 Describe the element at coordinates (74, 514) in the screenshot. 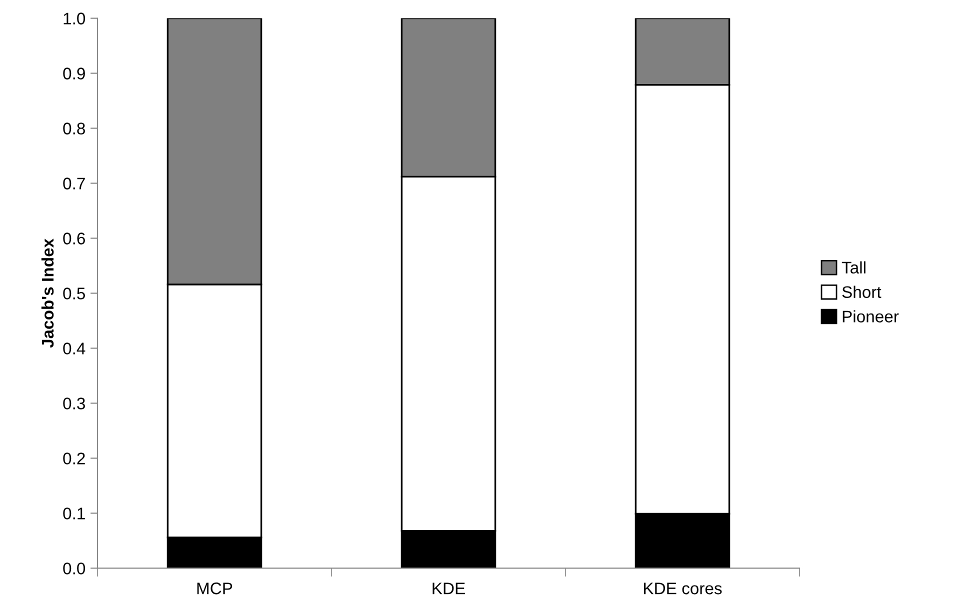

I see `y-tick-label: 0.1` at that location.